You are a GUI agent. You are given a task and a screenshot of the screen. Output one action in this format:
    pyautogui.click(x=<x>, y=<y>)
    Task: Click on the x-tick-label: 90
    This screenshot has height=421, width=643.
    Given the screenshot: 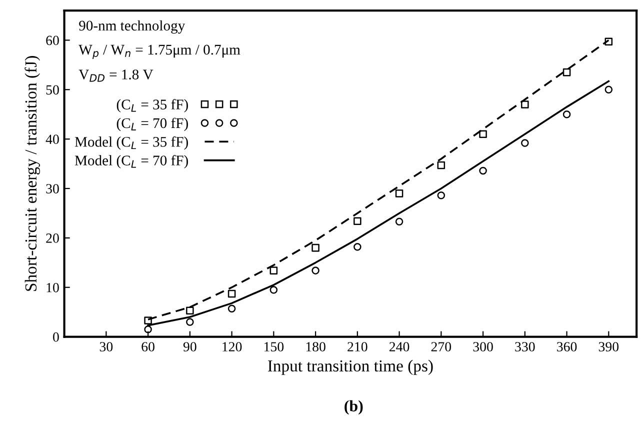 What is the action you would take?
    pyautogui.click(x=189, y=347)
    